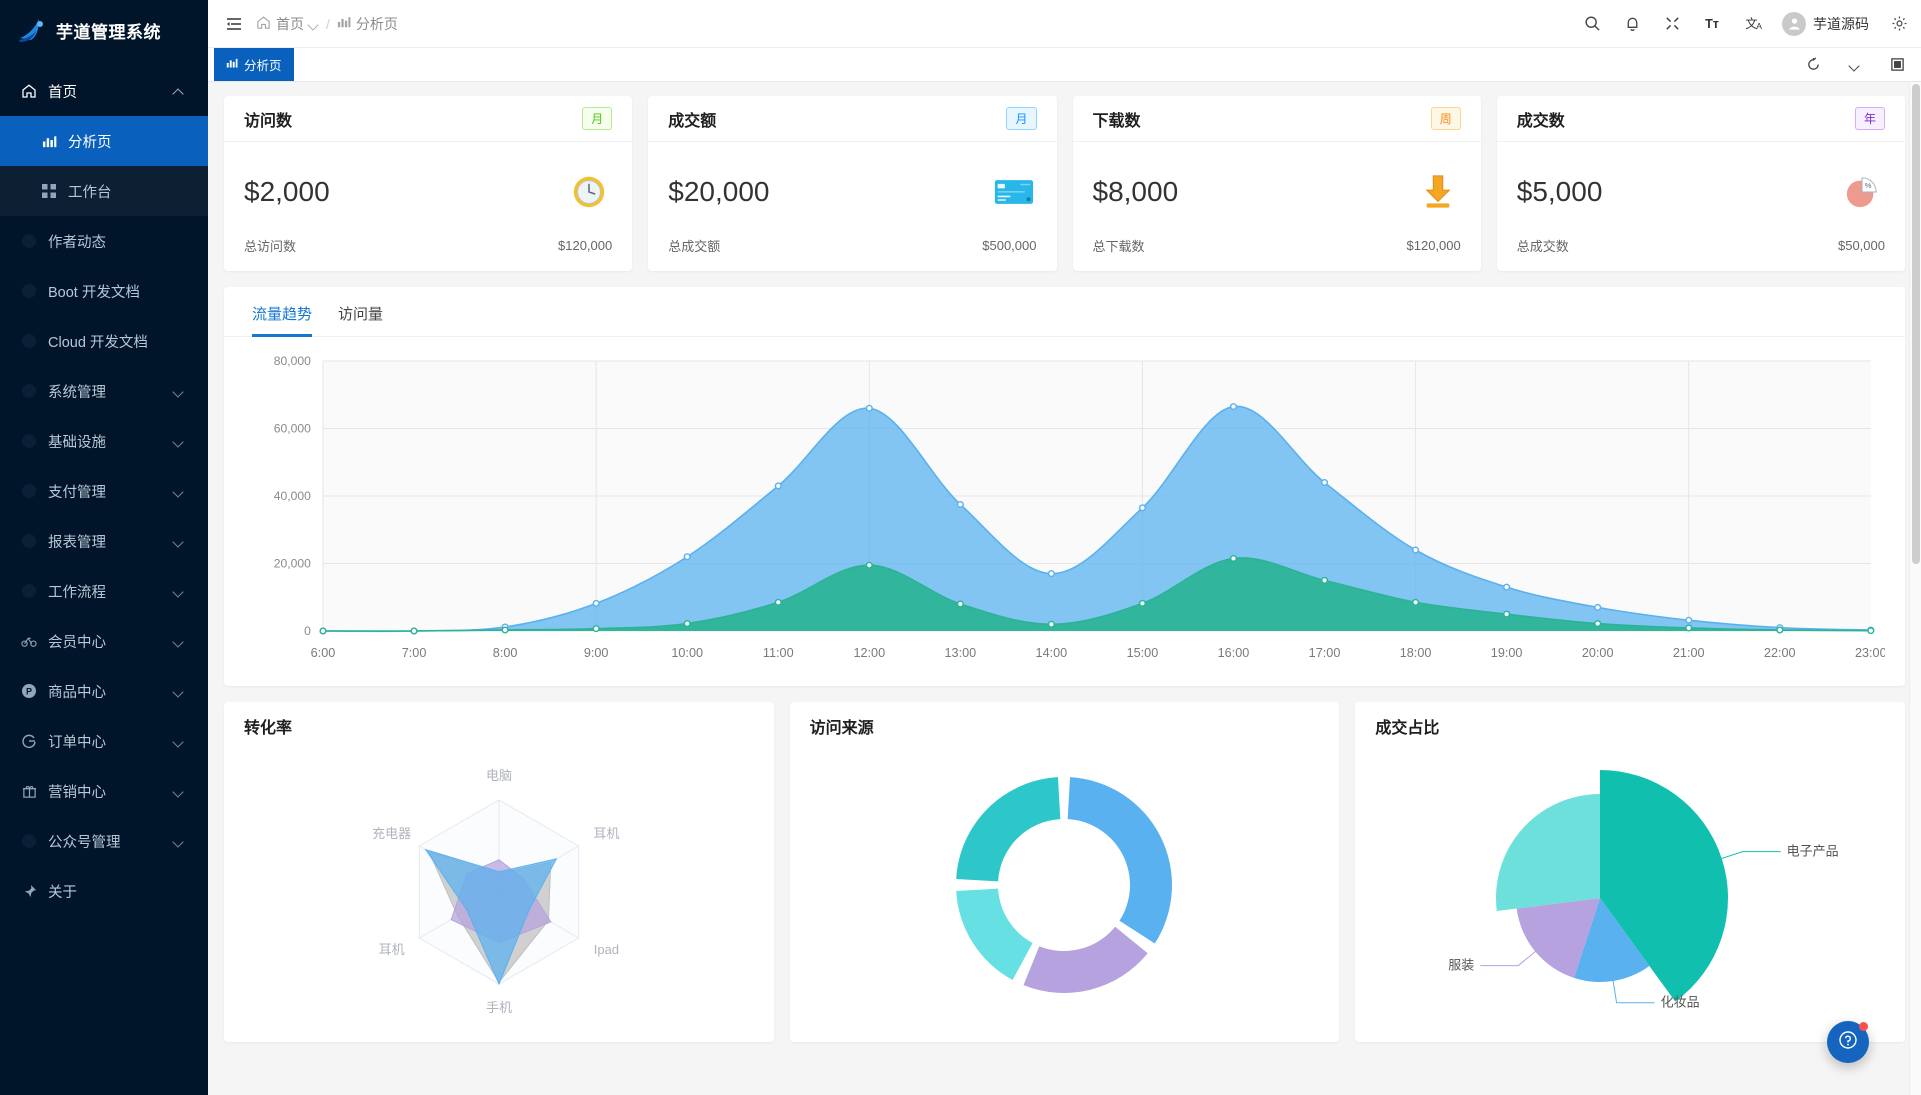  What do you see at coordinates (104, 891) in the screenshot?
I see `sidebar-item-about: 关于` at bounding box center [104, 891].